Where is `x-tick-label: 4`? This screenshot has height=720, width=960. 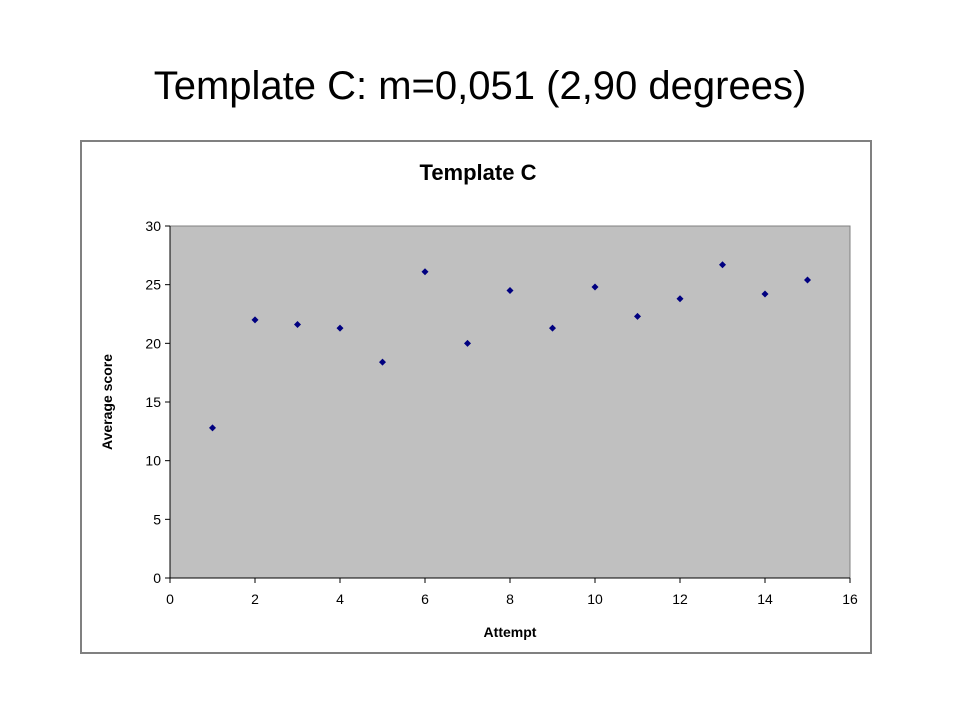
x-tick-label: 4 is located at coordinates (340, 599).